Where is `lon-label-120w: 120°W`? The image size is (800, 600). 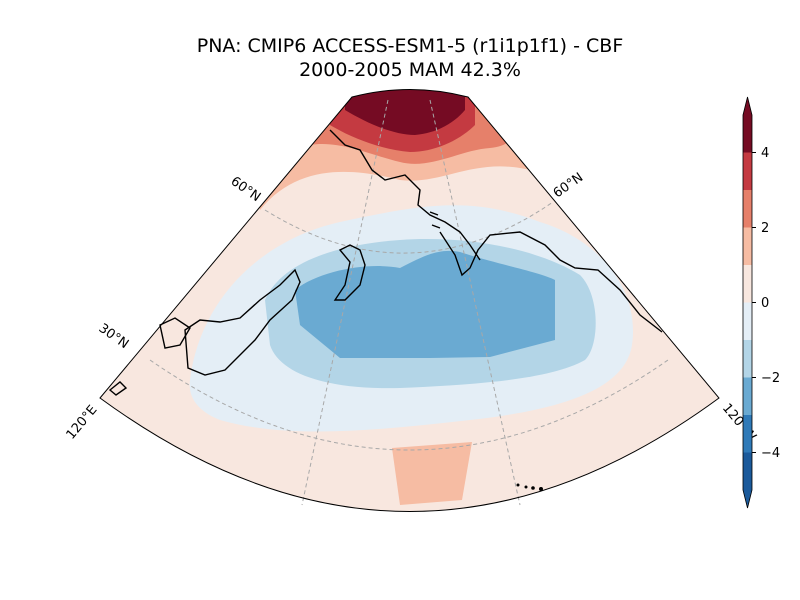
lon-label-120w: 120°W is located at coordinates (739, 423).